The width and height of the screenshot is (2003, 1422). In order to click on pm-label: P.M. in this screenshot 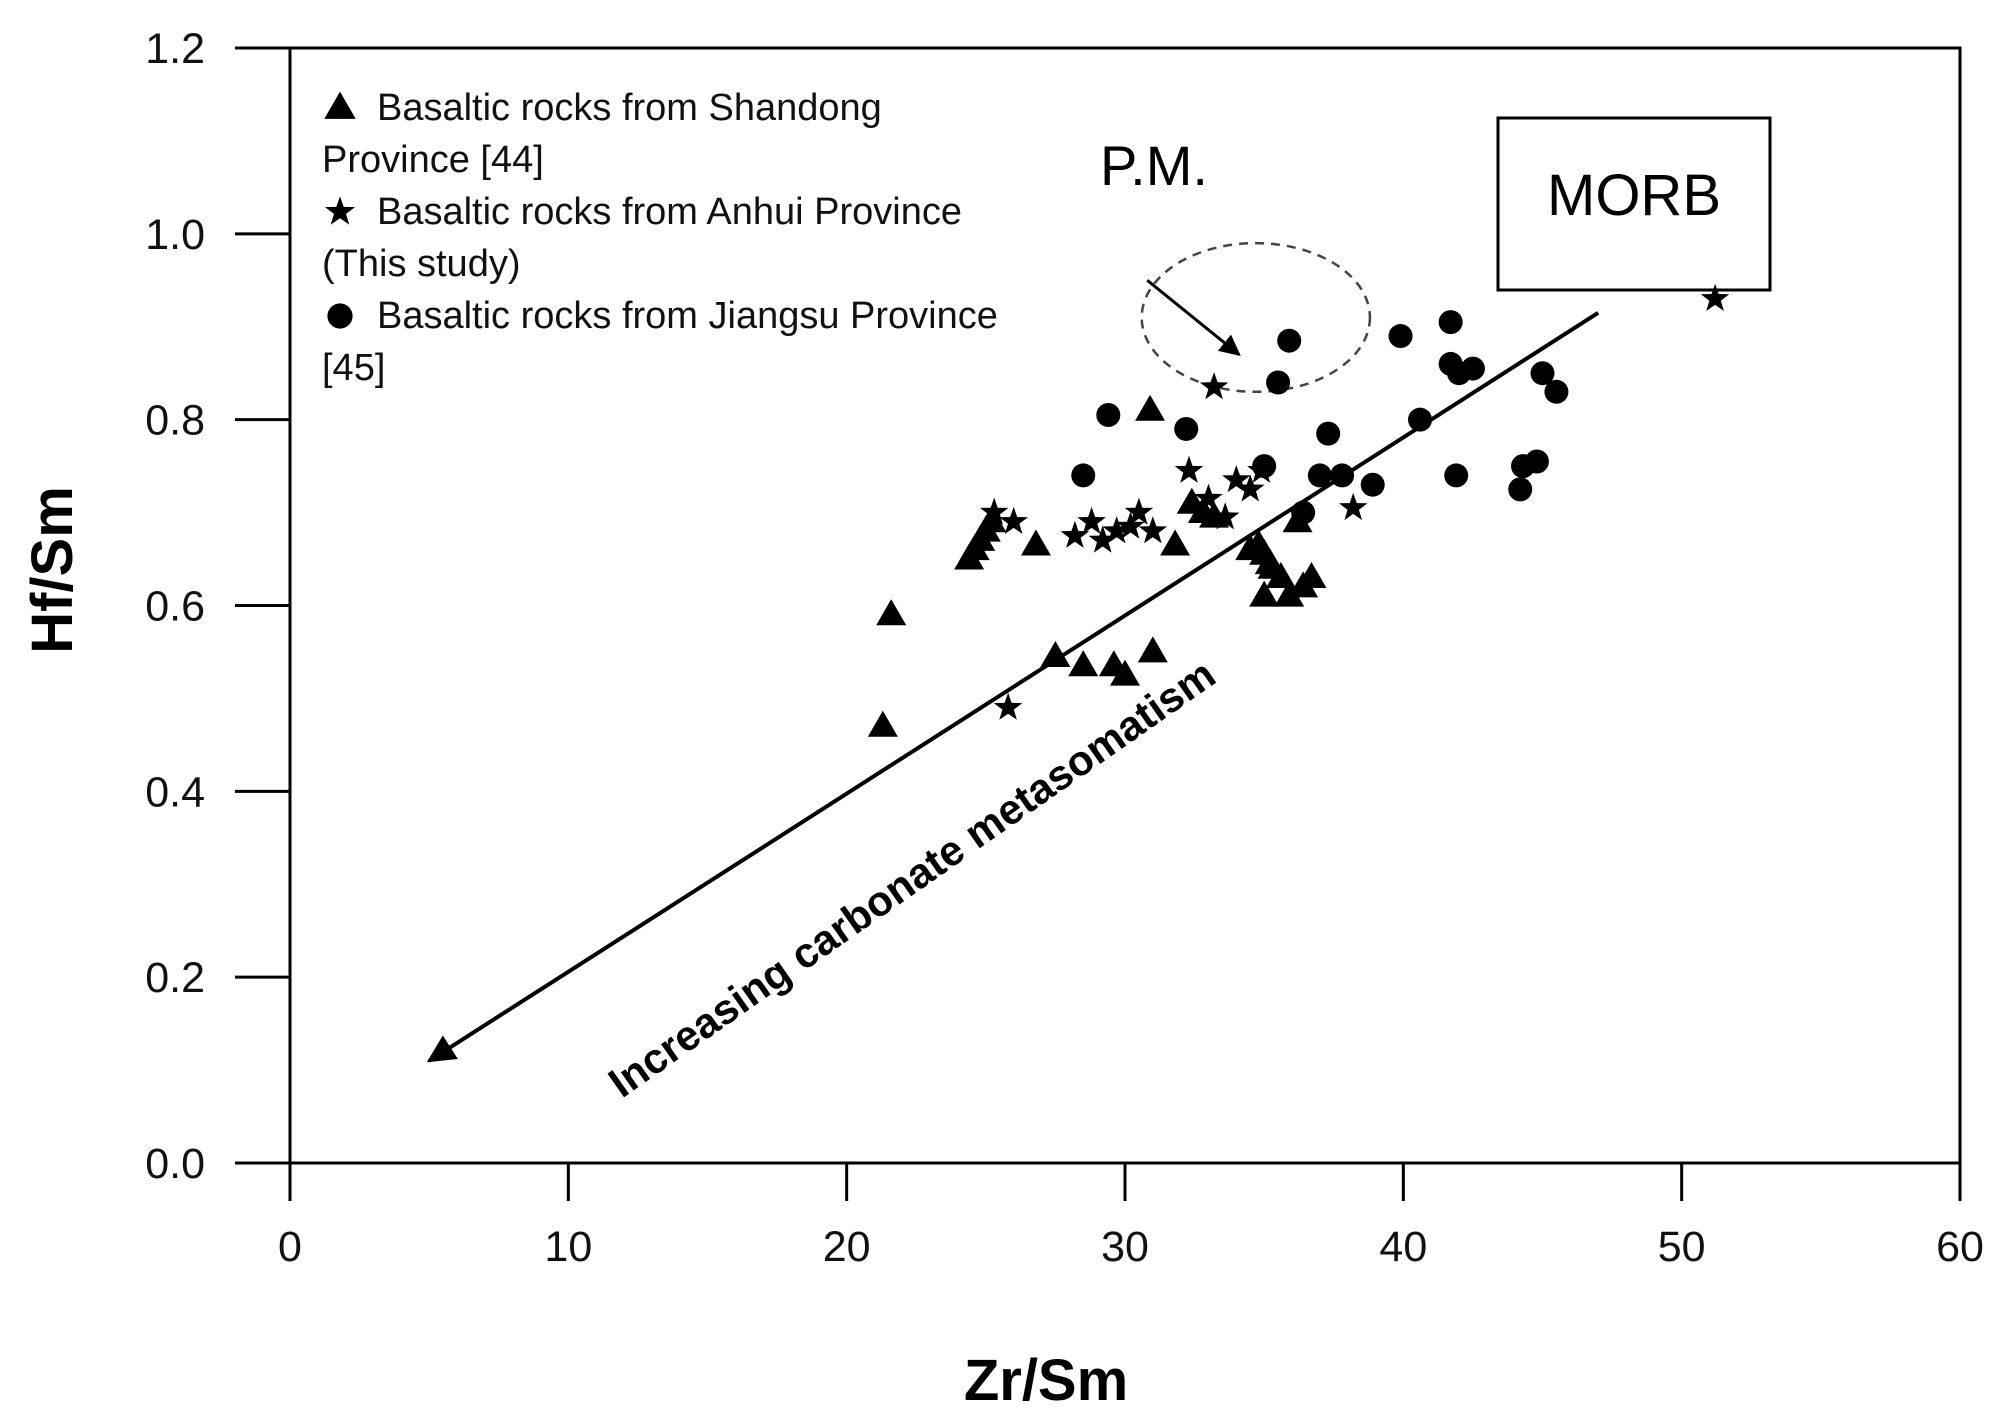, I will do `click(1154, 165)`.